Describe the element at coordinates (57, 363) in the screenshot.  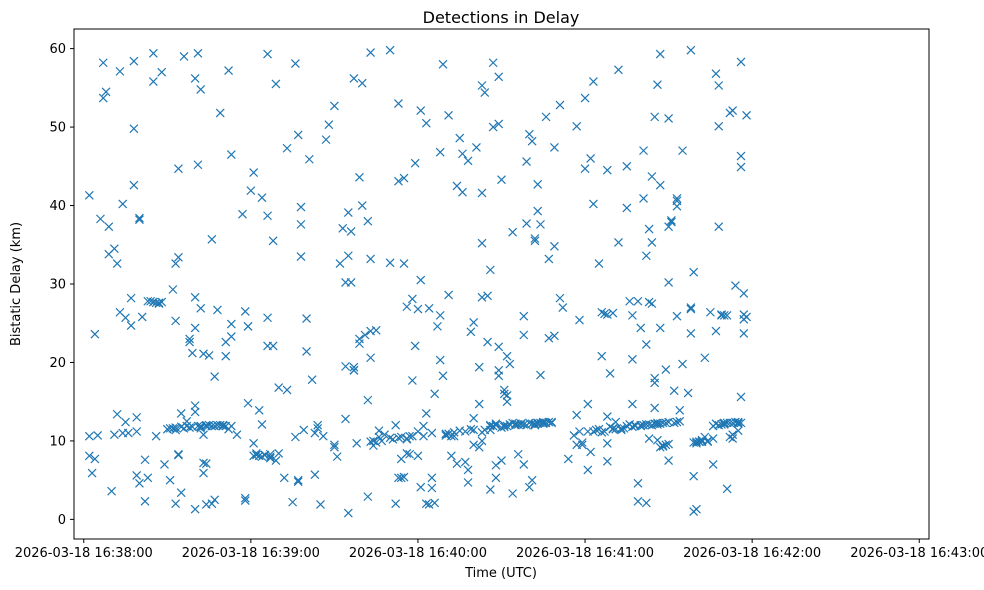
I see `y-tick-label: 20` at that location.